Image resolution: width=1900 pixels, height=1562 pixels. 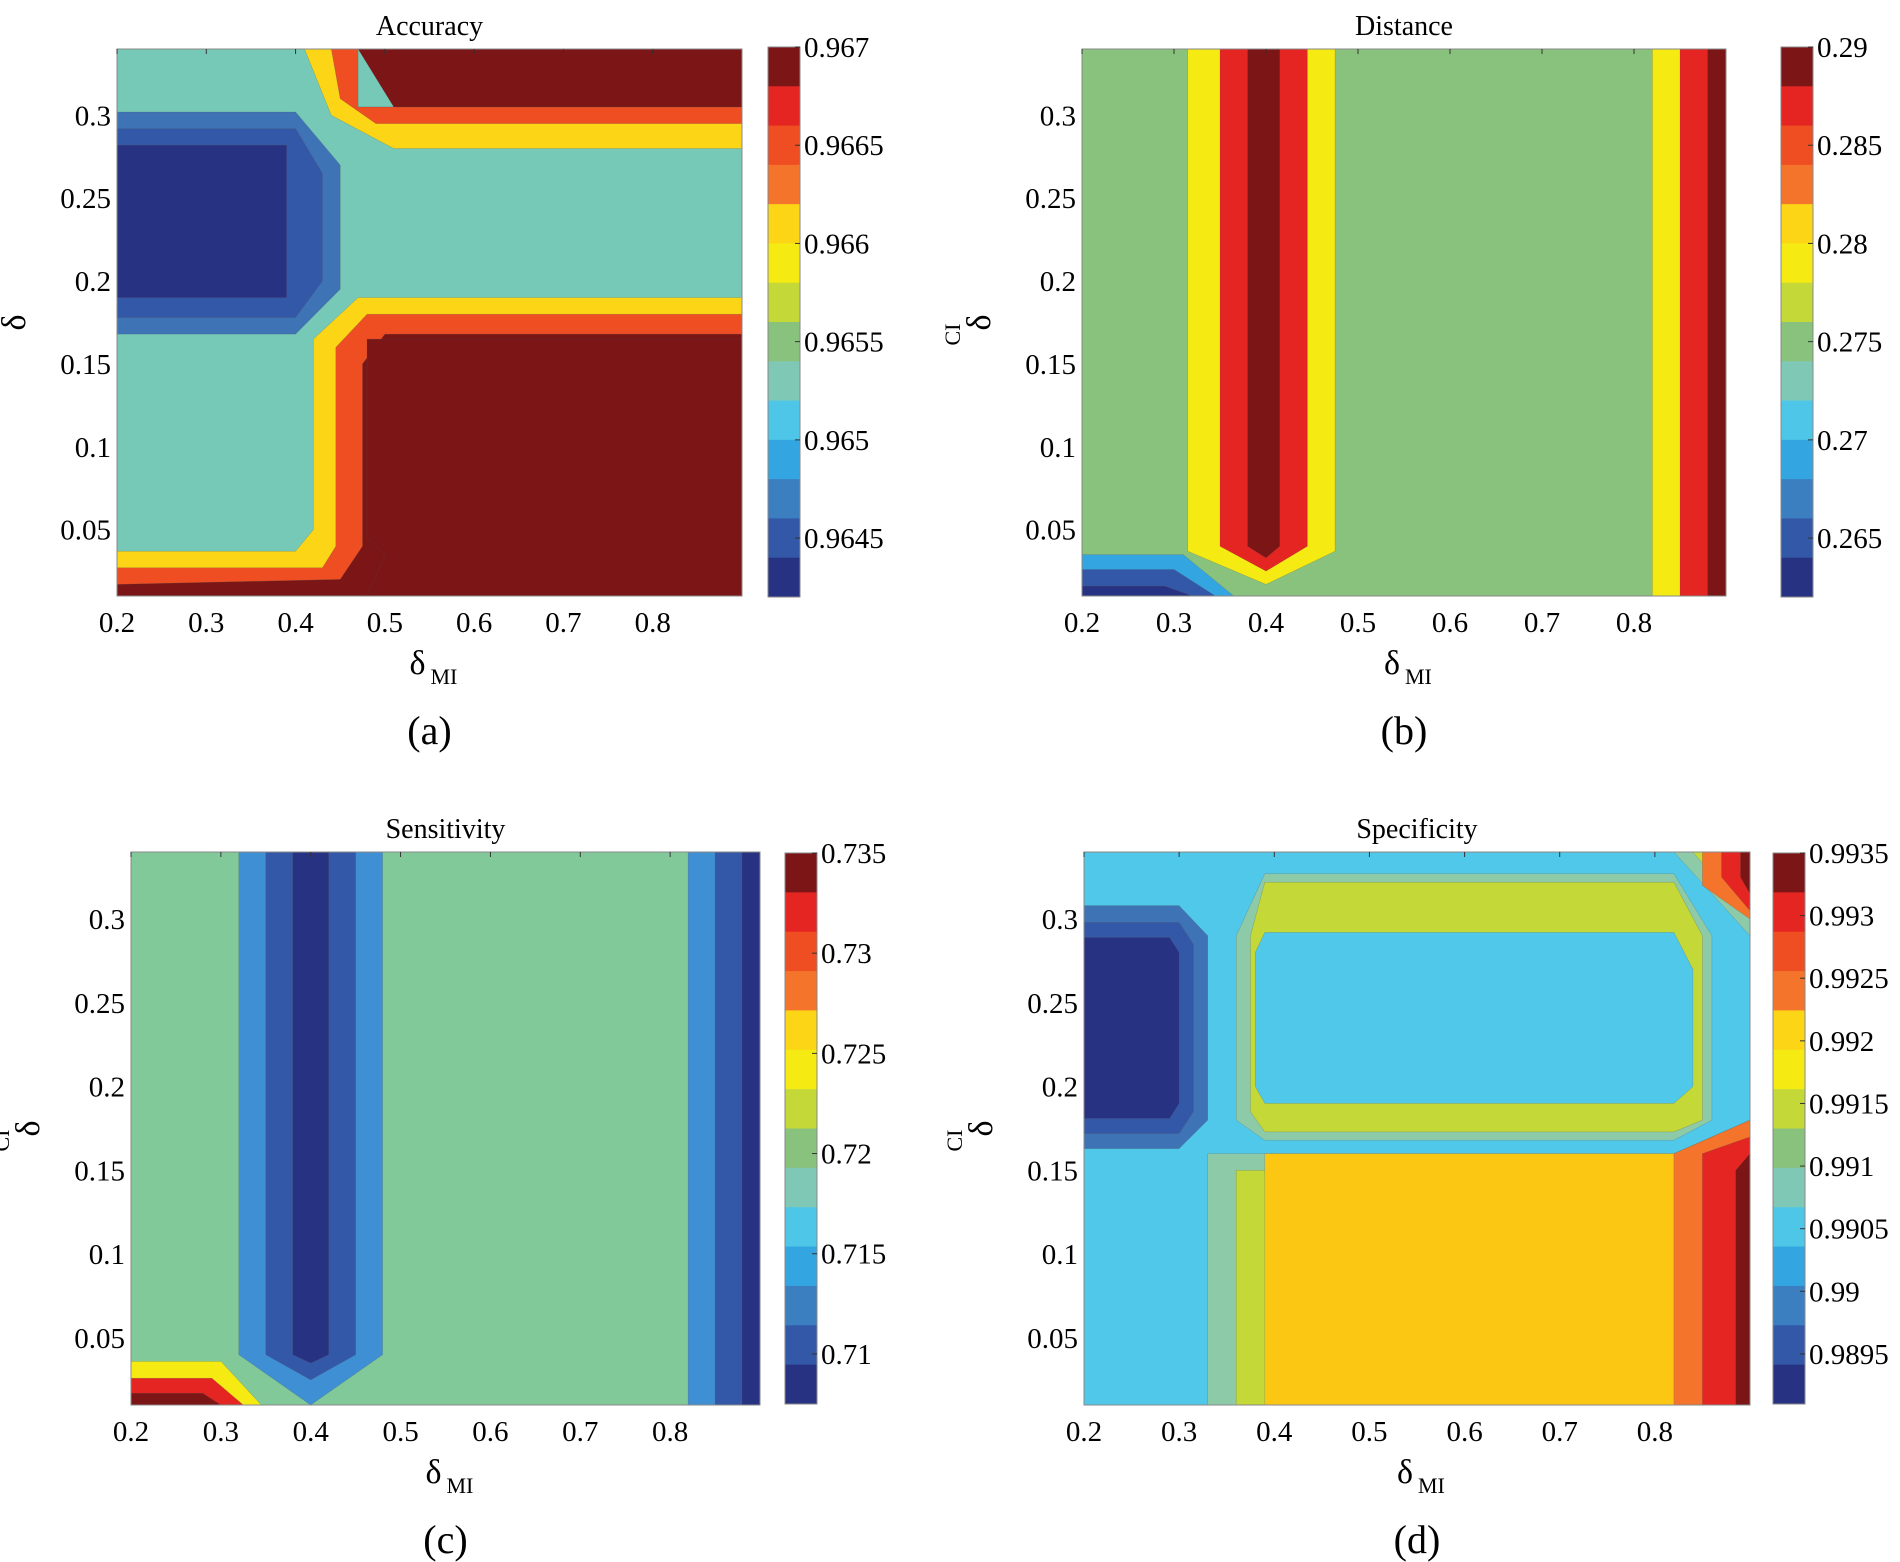 What do you see at coordinates (835, 1121) in the screenshot?
I see `colorbar: 0.71 0.715 0.72 0.725 0.73 0.735` at bounding box center [835, 1121].